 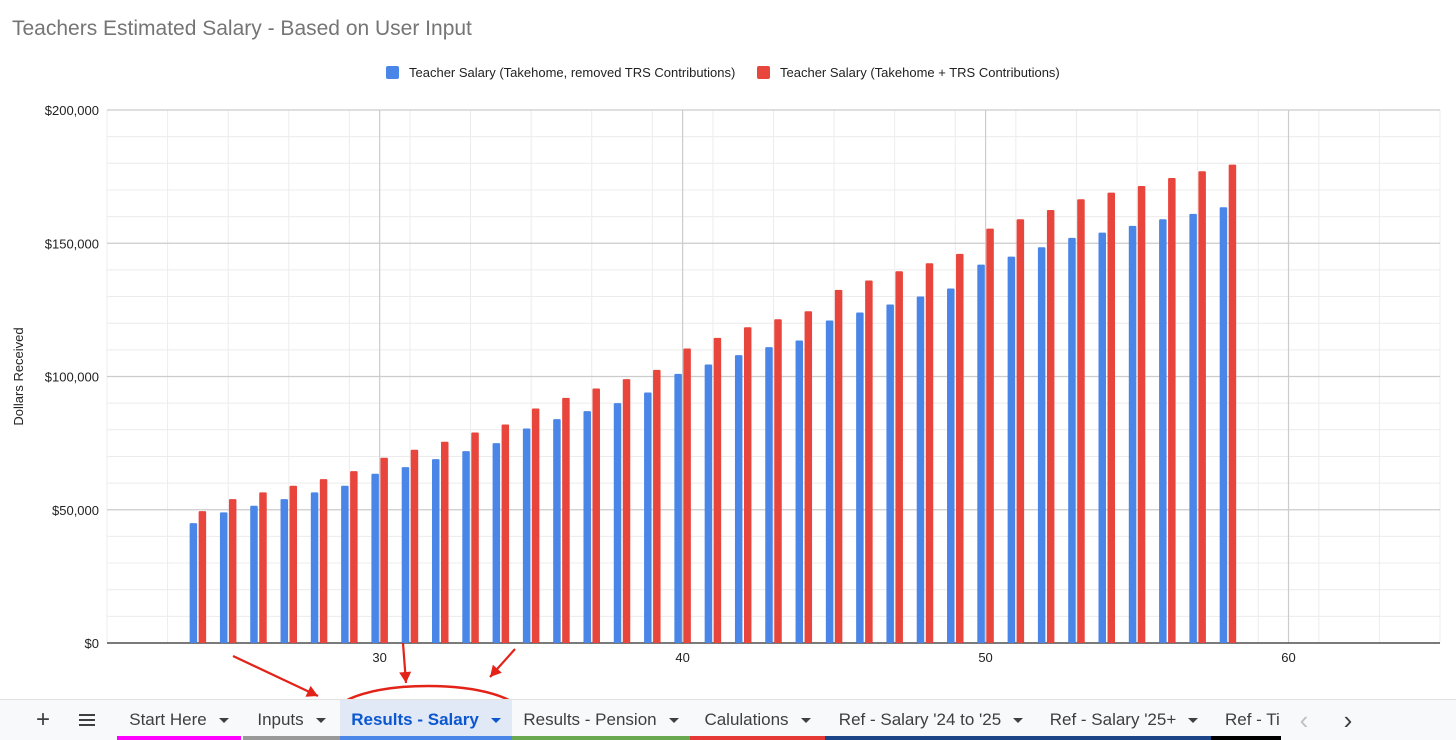 I want to click on x-tick-label: 60, so click(x=1288, y=657).